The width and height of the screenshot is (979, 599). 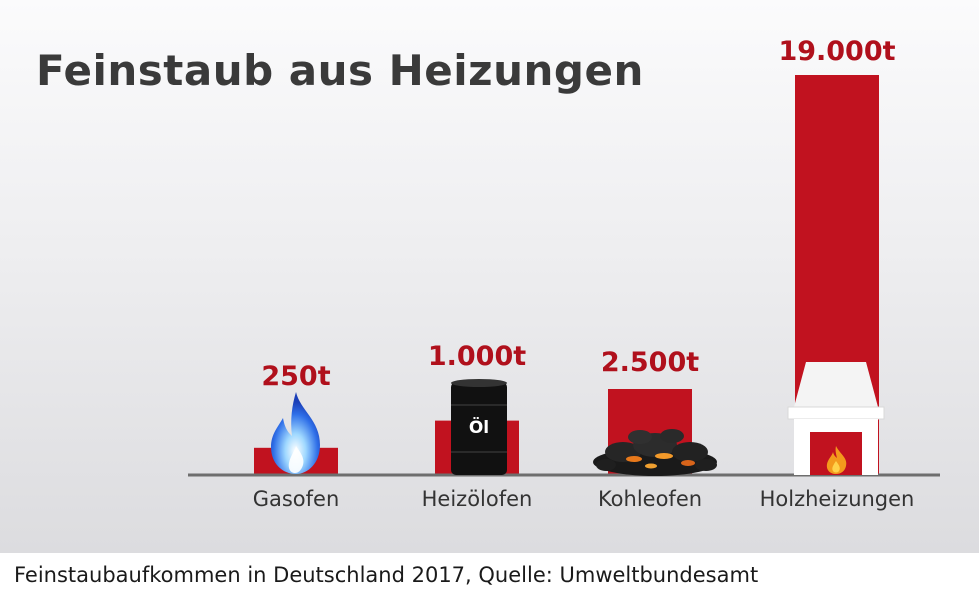 I want to click on oil-barrel-label: Öl, so click(x=479, y=427).